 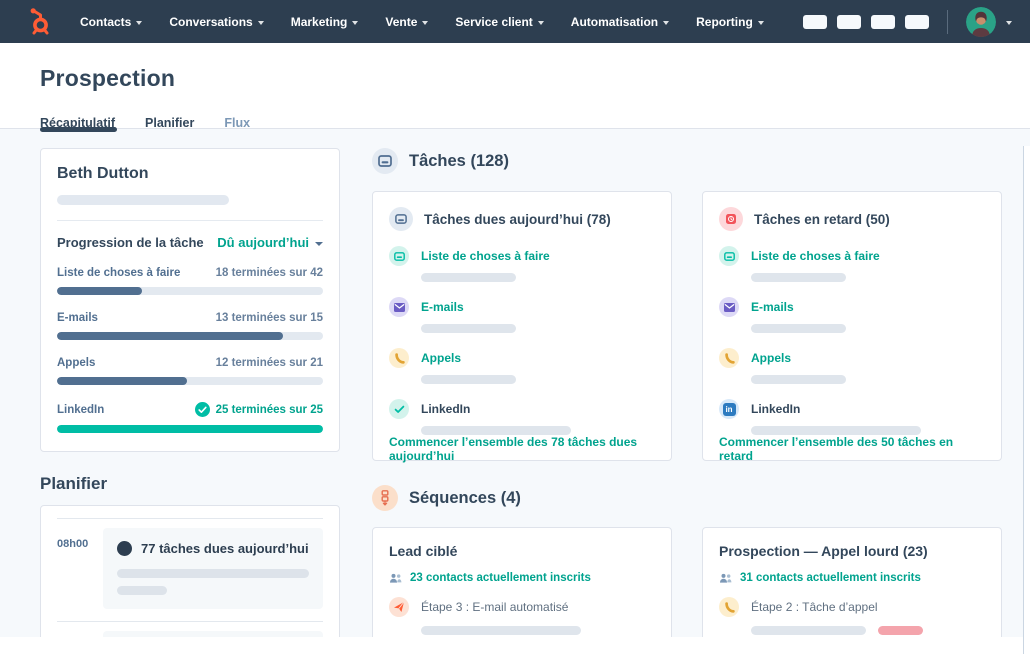 What do you see at coordinates (1026, 400) in the screenshot?
I see `scrollbar` at bounding box center [1026, 400].